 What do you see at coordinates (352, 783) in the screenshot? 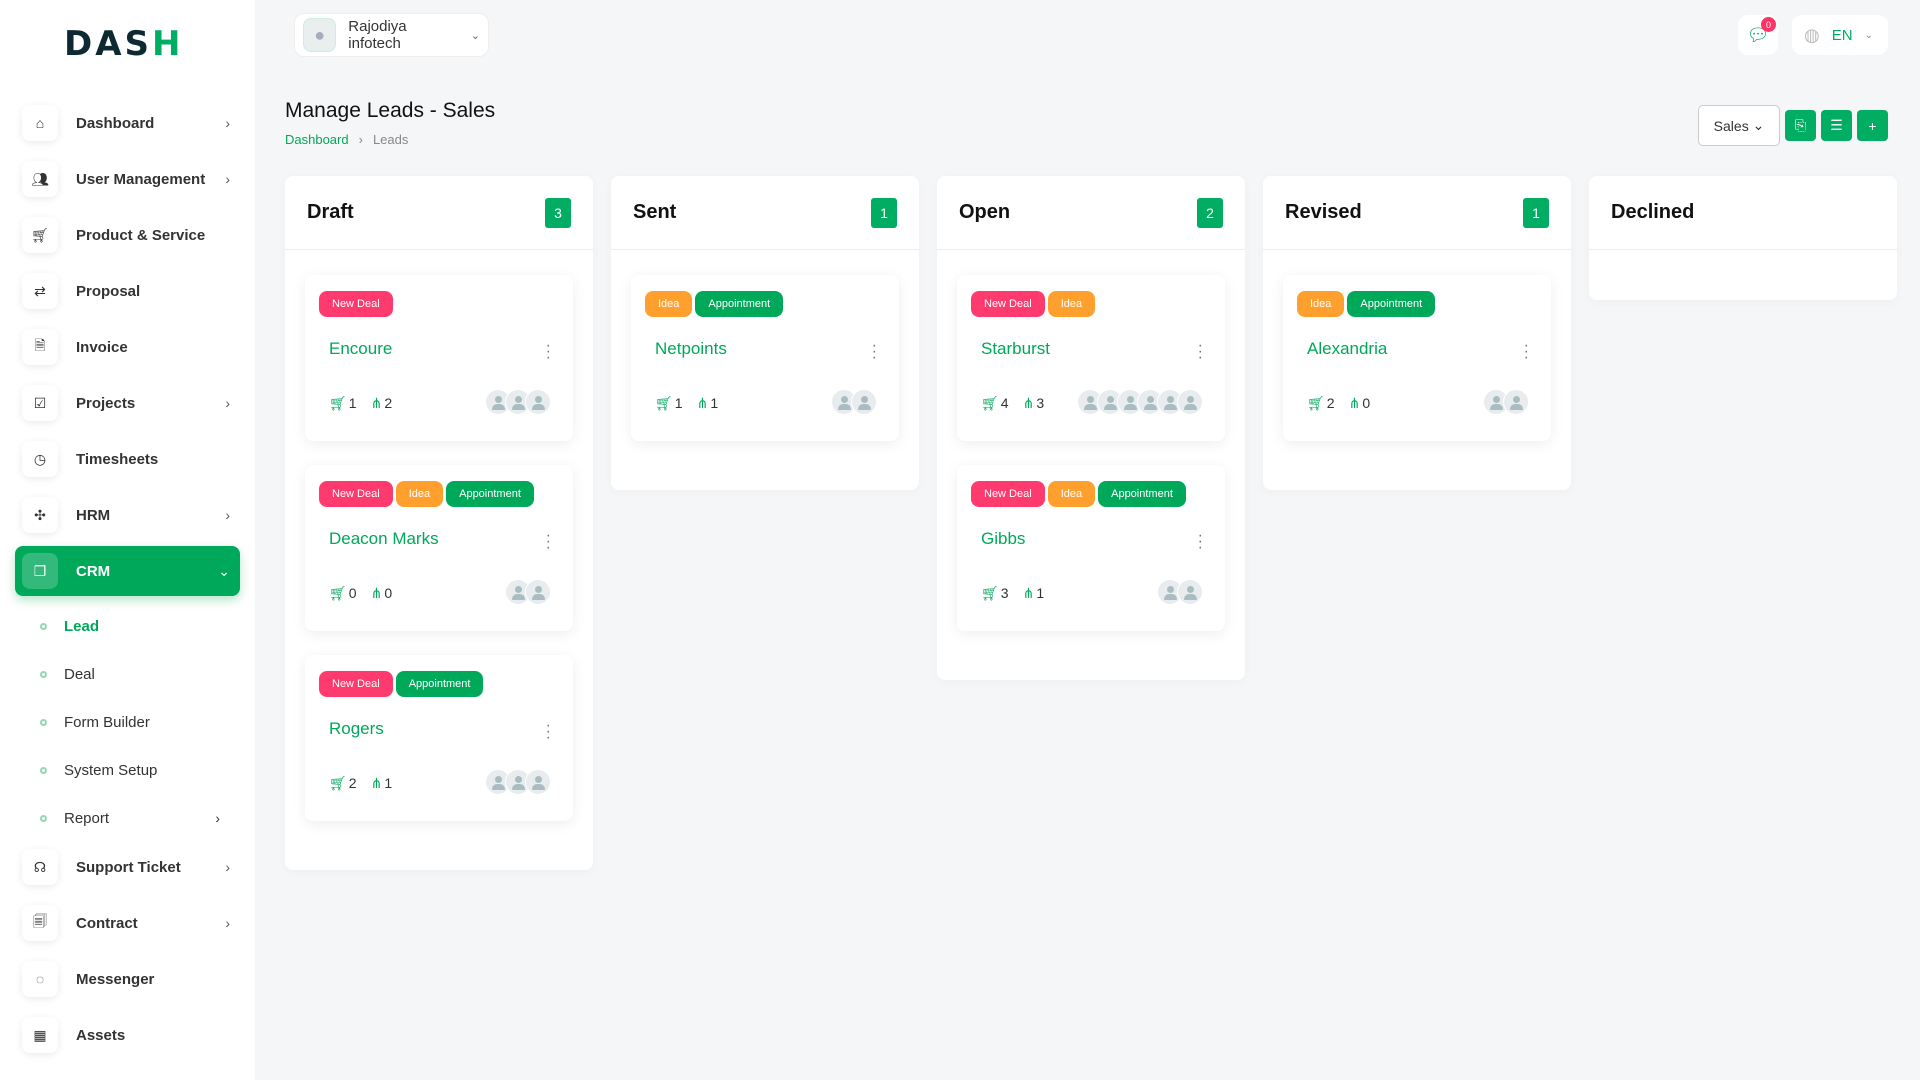
I see `product-count: 2` at bounding box center [352, 783].